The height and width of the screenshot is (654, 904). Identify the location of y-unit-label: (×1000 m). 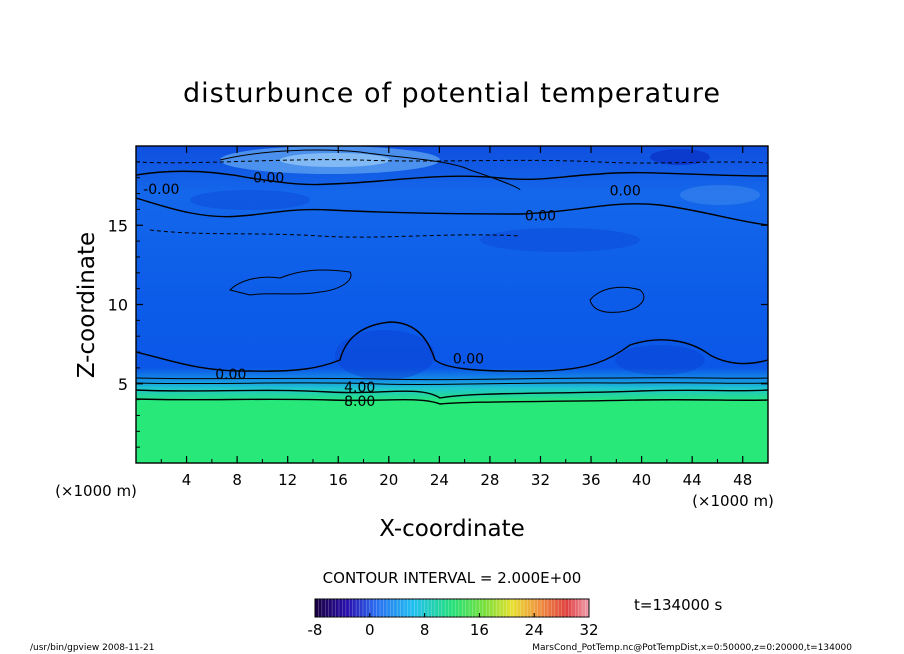
(96, 491).